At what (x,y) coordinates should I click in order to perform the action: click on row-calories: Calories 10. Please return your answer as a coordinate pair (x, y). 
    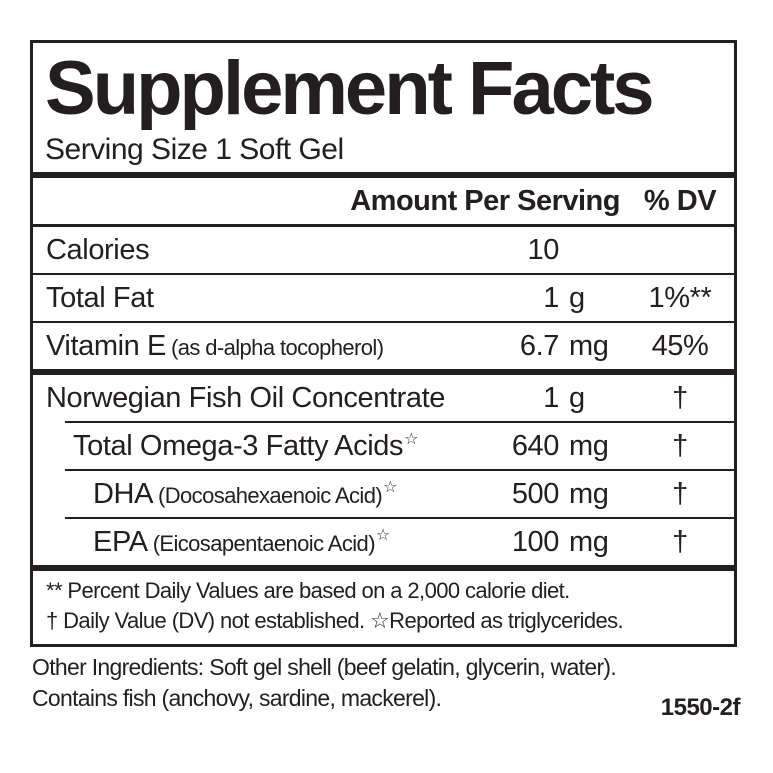
    Looking at the image, I should click on (383, 250).